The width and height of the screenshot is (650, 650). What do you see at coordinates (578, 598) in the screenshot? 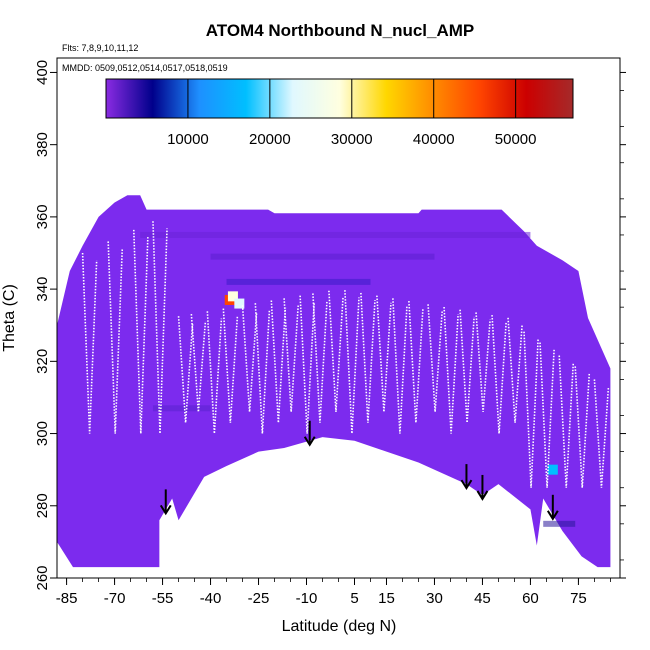
I see `x-tick-label: 75` at bounding box center [578, 598].